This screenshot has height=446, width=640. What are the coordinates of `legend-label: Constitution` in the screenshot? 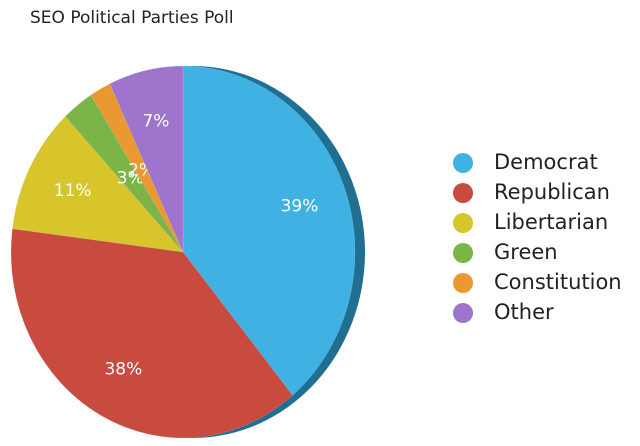 It's located at (558, 282).